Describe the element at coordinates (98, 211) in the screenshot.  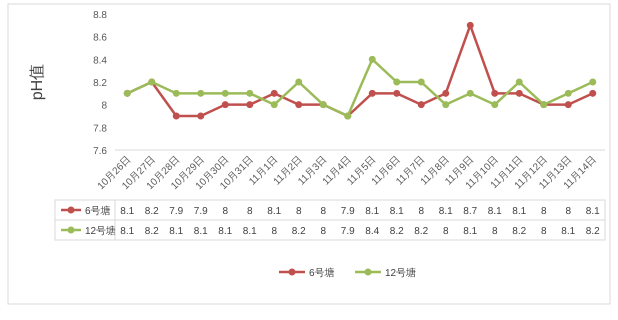
I see `legend-label: 6号塘` at that location.